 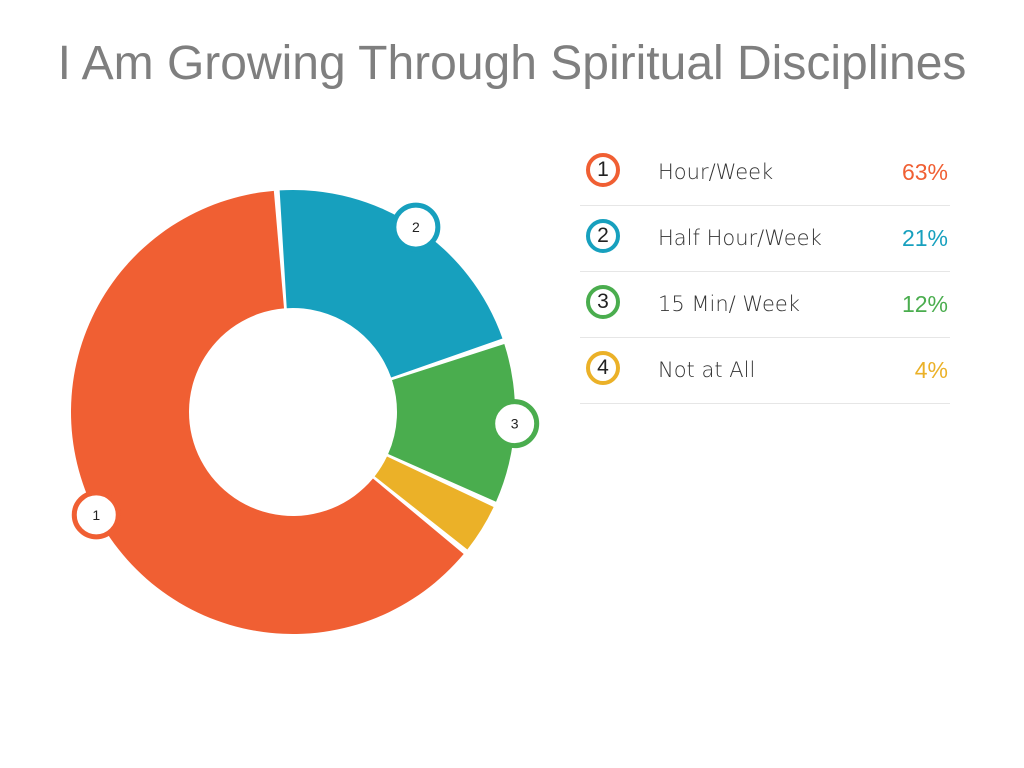 I want to click on legend-label: Not at All, so click(x=707, y=370).